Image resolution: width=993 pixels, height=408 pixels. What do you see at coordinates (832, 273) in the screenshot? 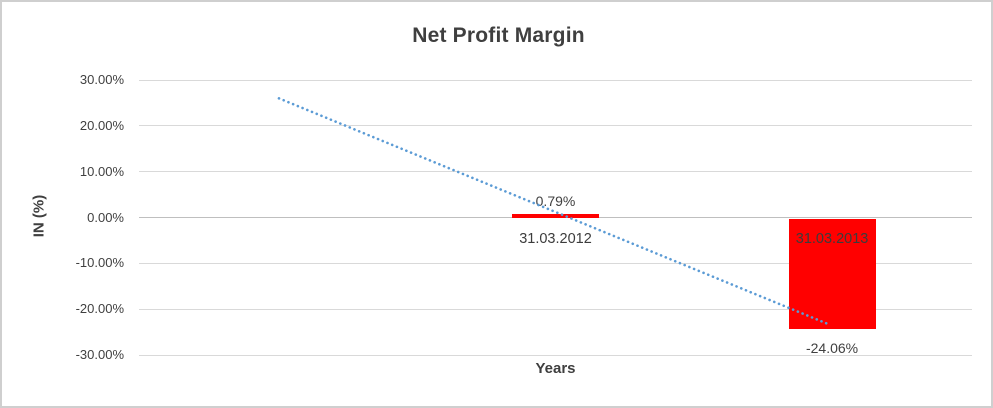
I see `bar-31.03.2013` at bounding box center [832, 273].